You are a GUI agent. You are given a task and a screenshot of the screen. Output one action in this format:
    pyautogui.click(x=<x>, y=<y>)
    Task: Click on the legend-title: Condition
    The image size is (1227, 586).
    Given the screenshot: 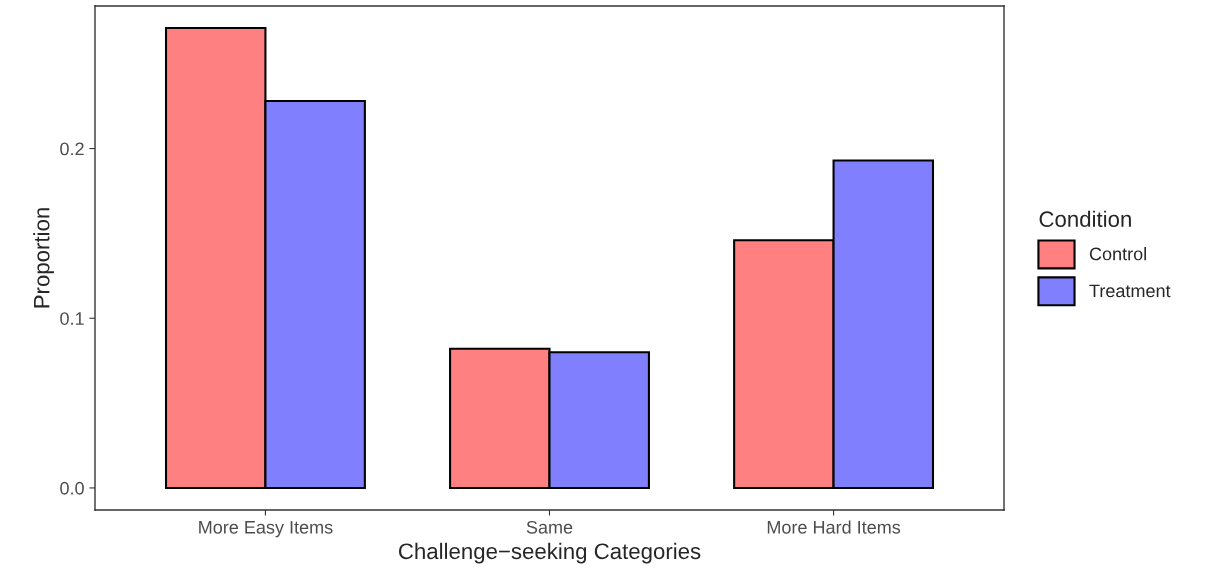 What is the action you would take?
    pyautogui.click(x=1085, y=219)
    